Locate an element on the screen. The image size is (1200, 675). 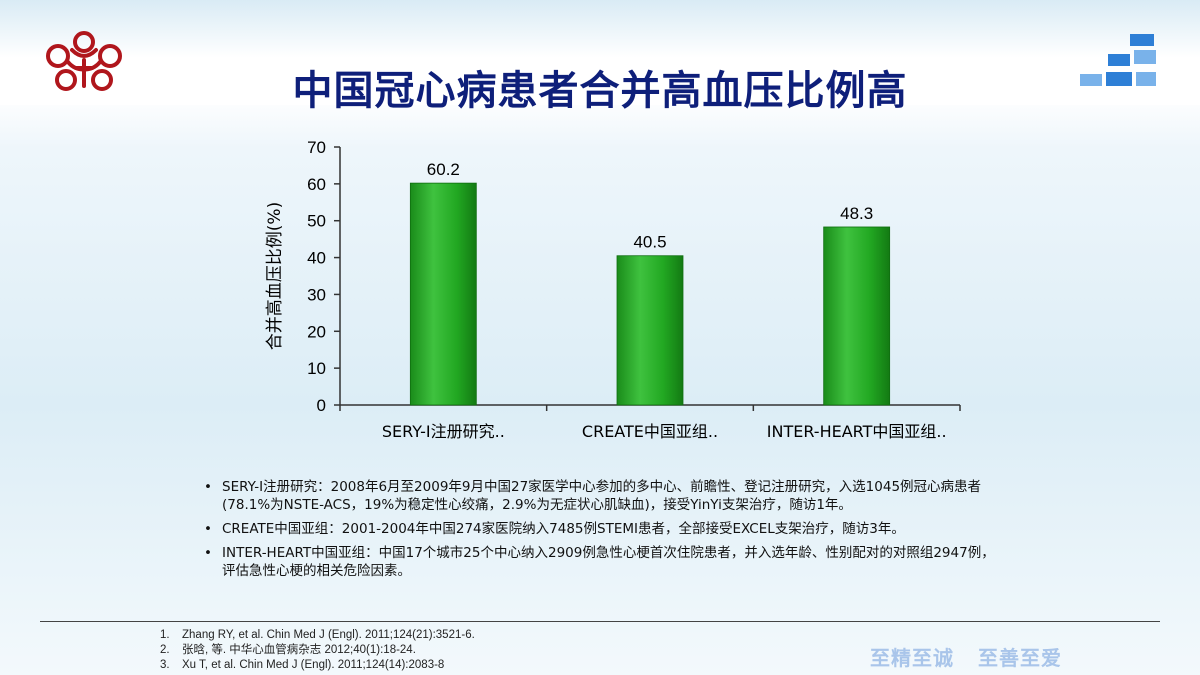
y-tick-label: 30 is located at coordinates (316, 294).